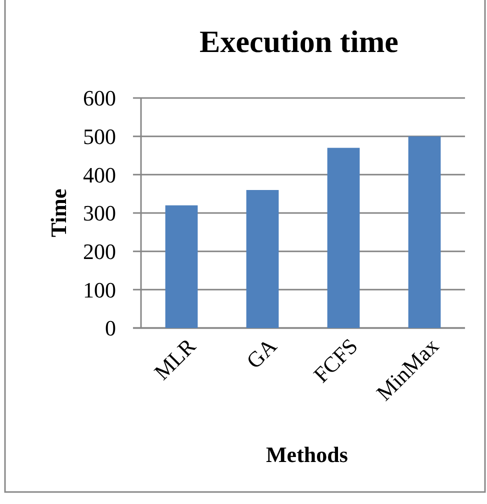 Image resolution: width=487 pixels, height=504 pixels. Describe the element at coordinates (99, 175) in the screenshot. I see `y-tick-label: 400` at that location.